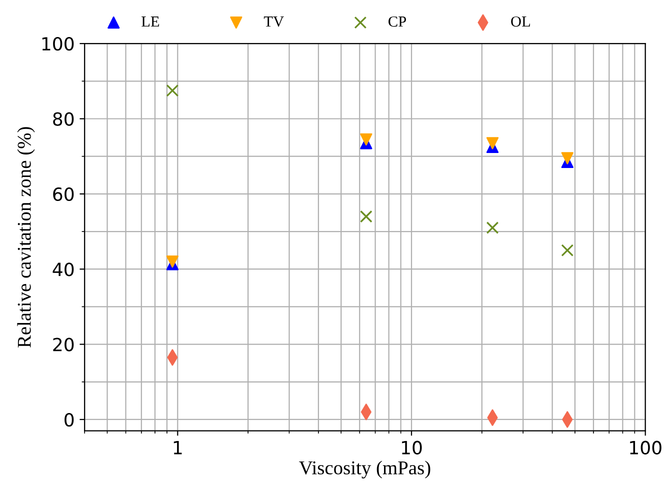 The width and height of the screenshot is (666, 484). Describe the element at coordinates (646, 447) in the screenshot. I see `x-tick-label: 100` at that location.